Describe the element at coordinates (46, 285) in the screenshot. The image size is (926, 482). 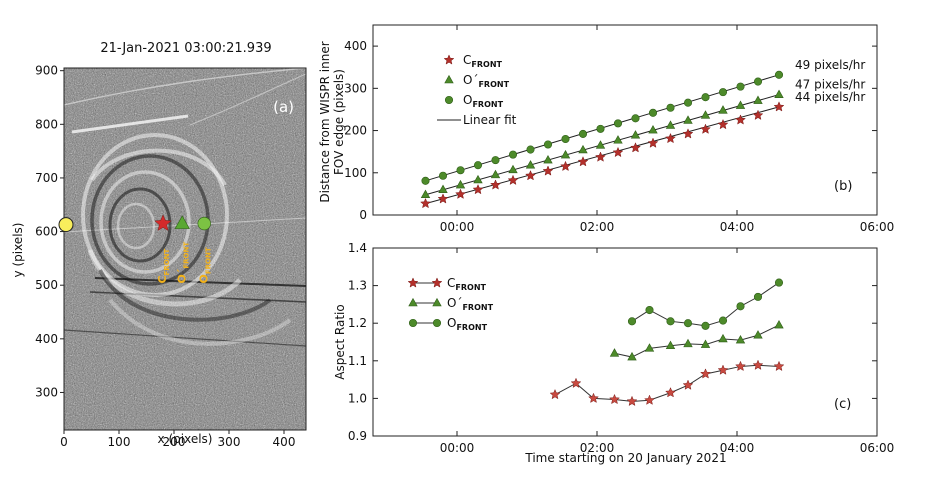
I see `a-ytick-label: 500` at that location.